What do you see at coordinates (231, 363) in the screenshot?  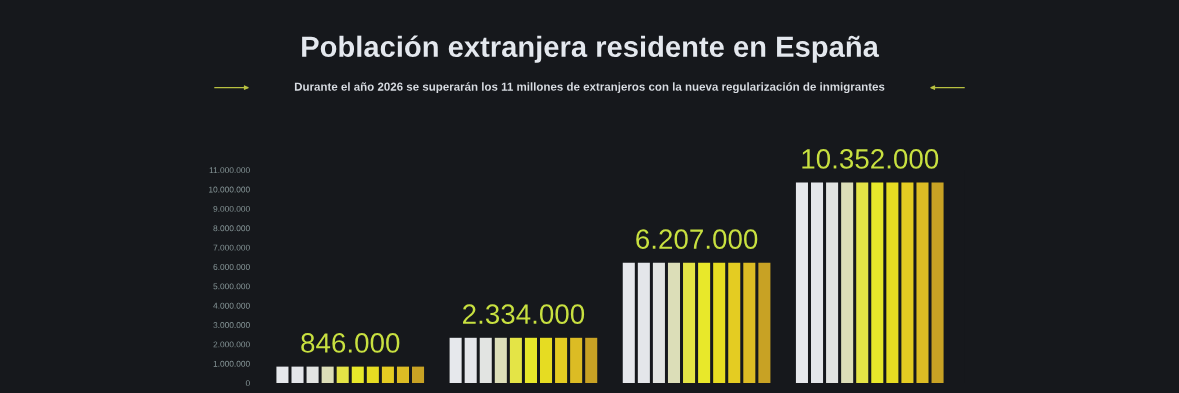 I see `y-tick-label: 1.000.000` at bounding box center [231, 363].